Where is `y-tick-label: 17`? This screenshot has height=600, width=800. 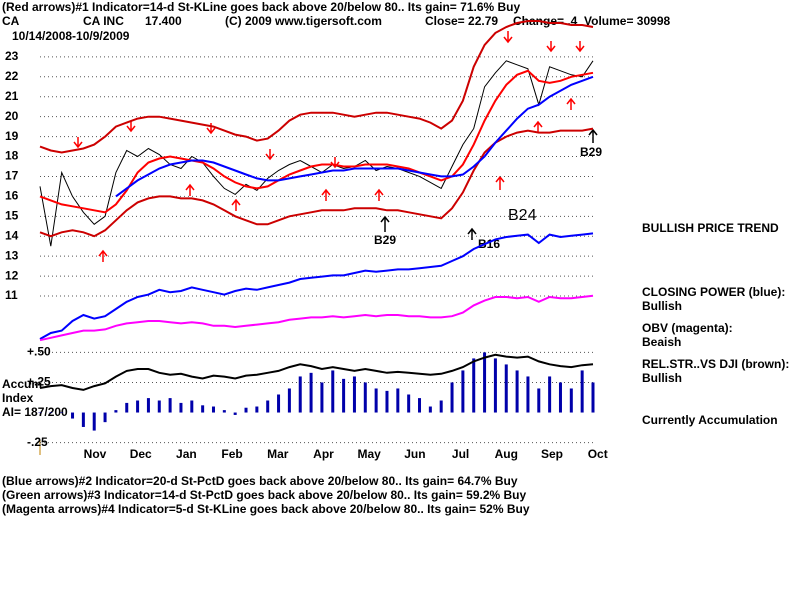
y-tick-label: 17 is located at coordinates (12, 176).